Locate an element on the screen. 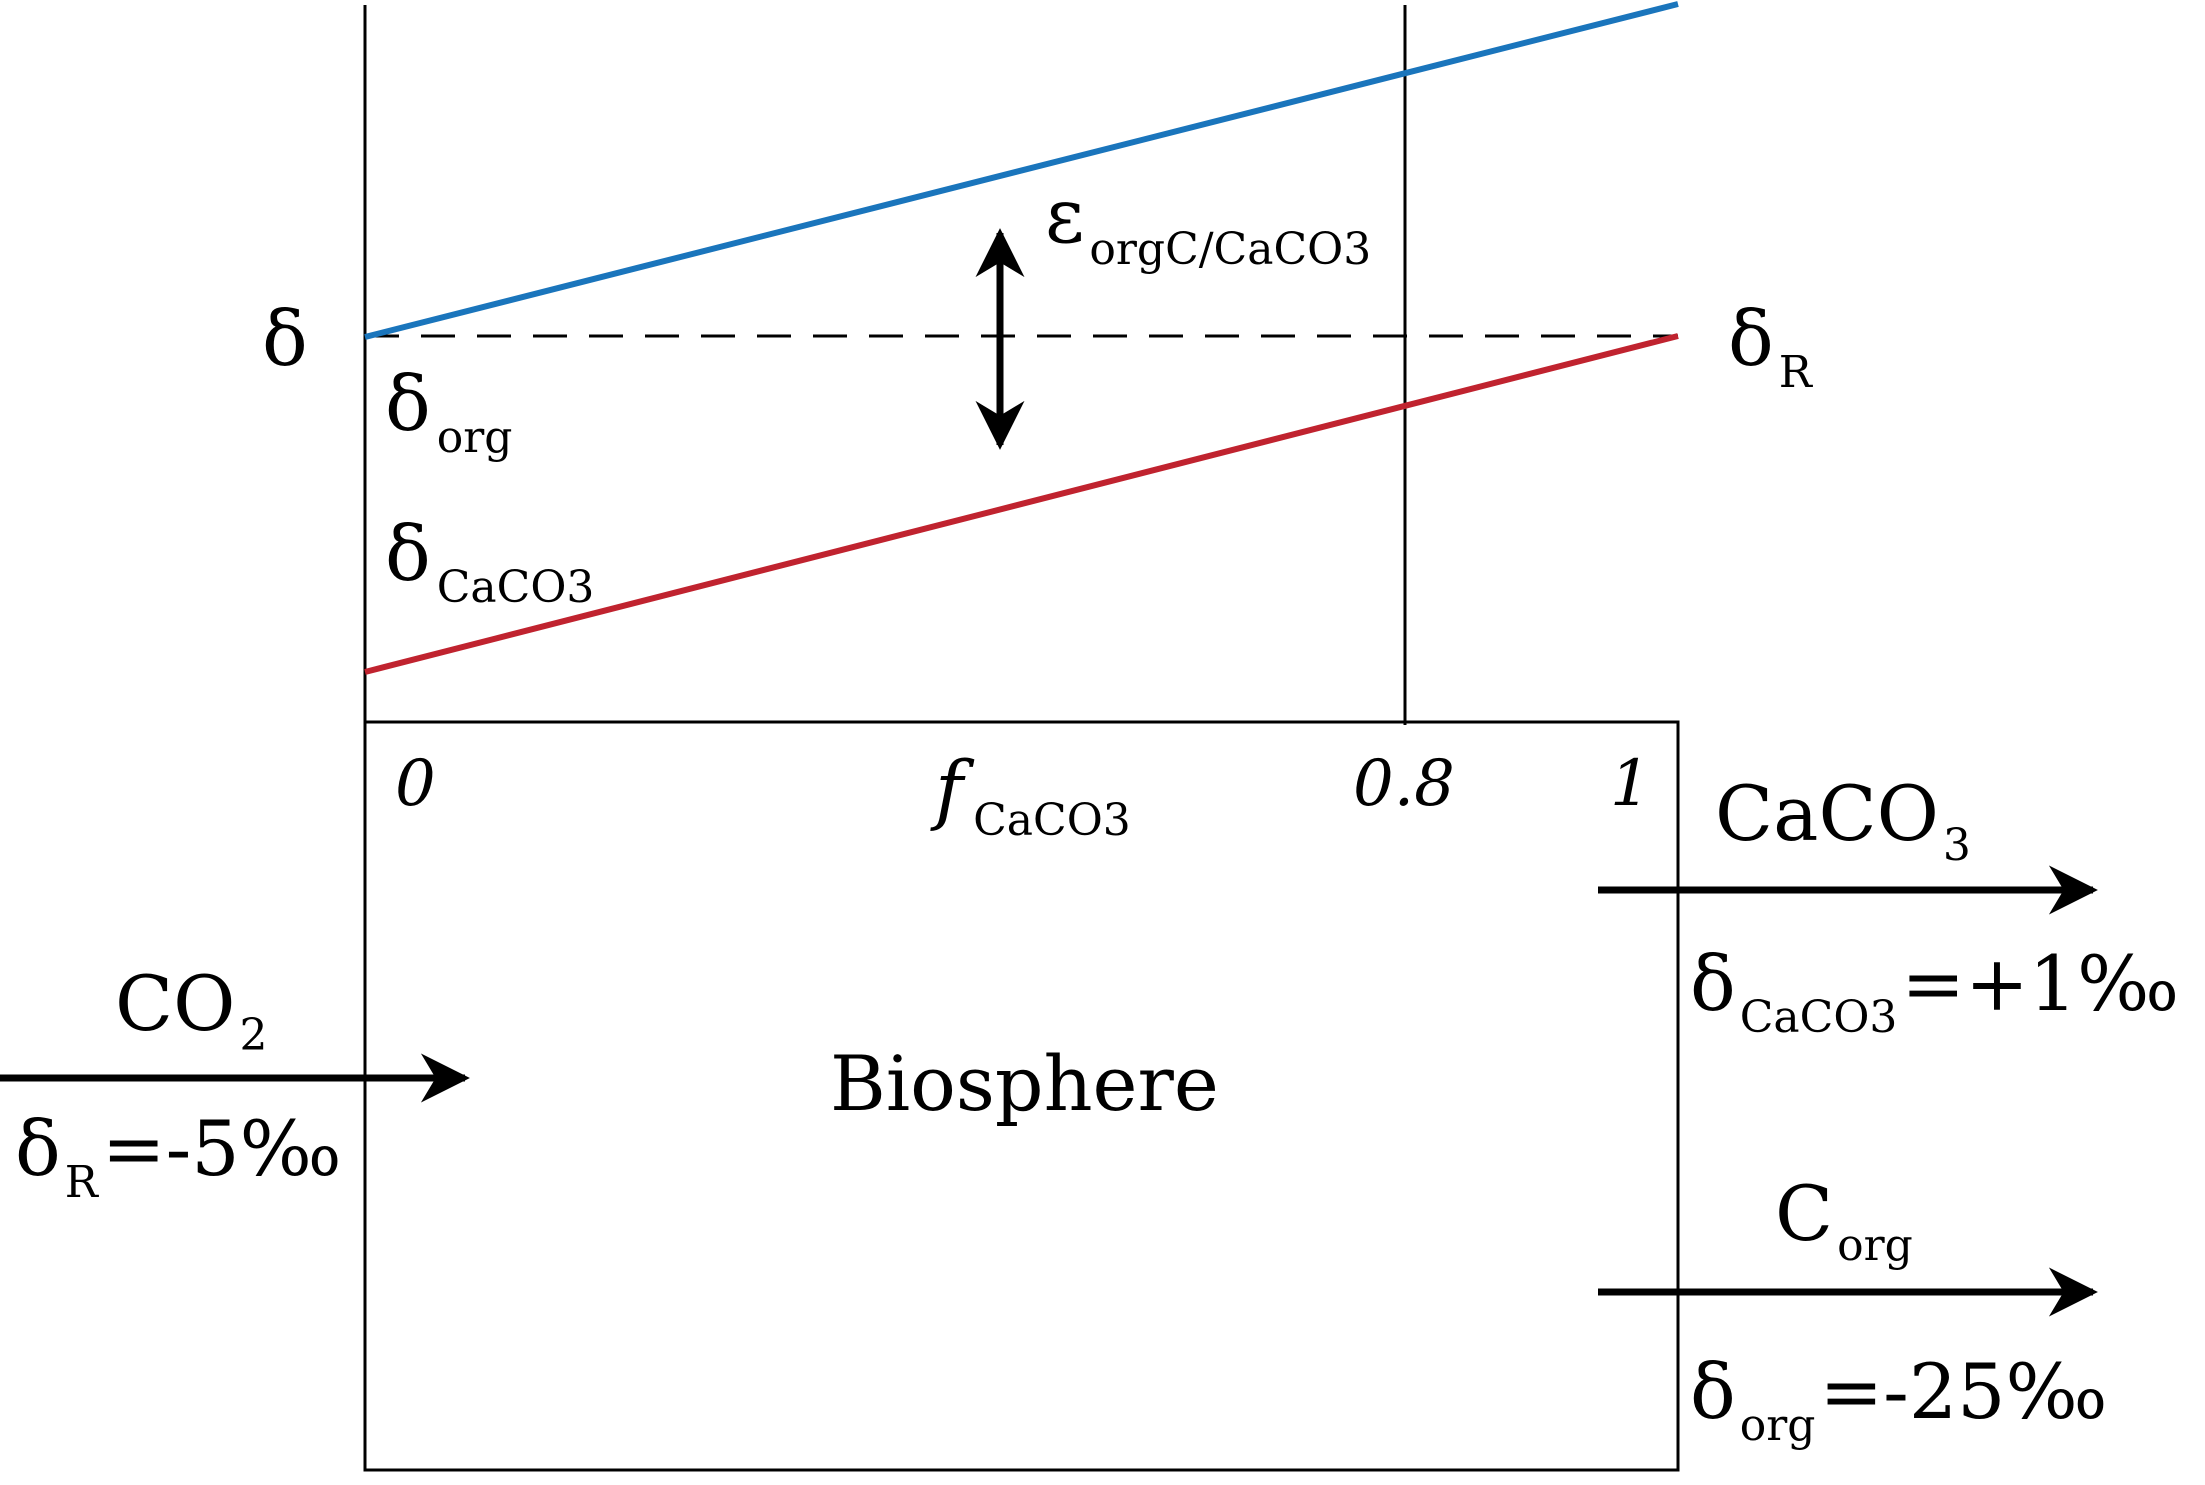  input-delta-label: δR=-5‰ is located at coordinates (178, 1156).